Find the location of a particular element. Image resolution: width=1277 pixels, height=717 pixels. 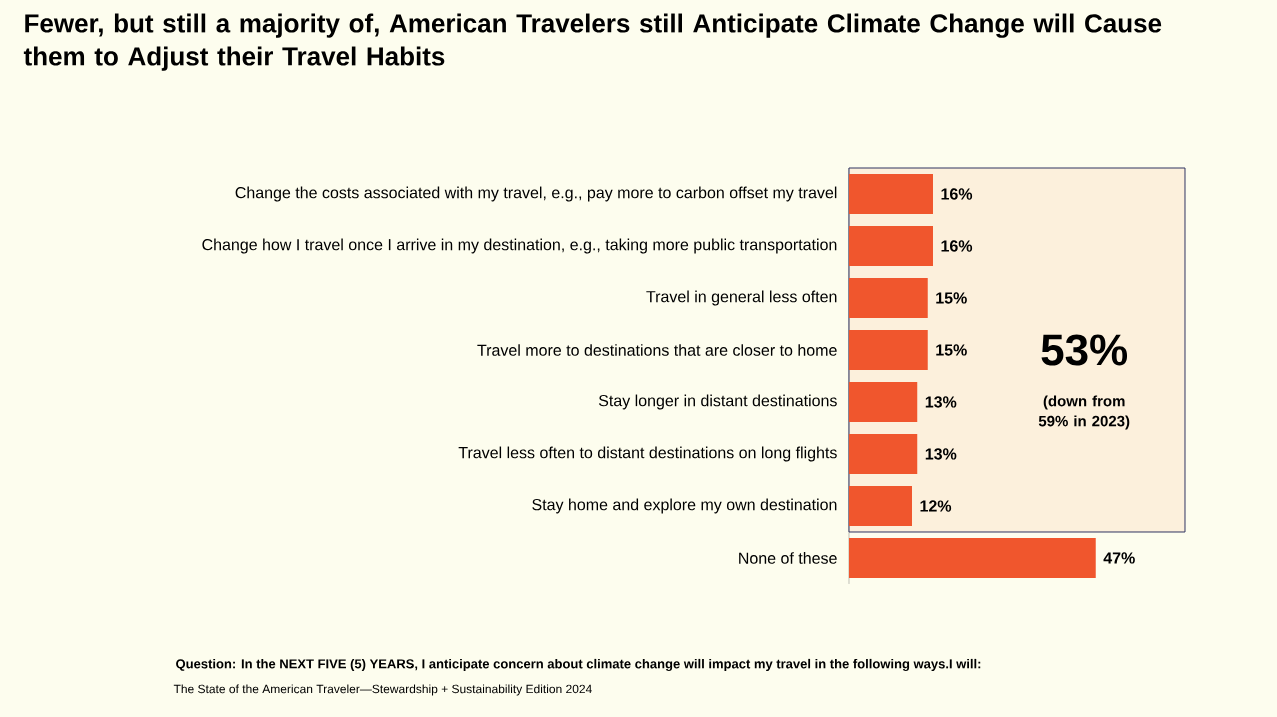

y-tick-label: None of these is located at coordinates (788, 558).